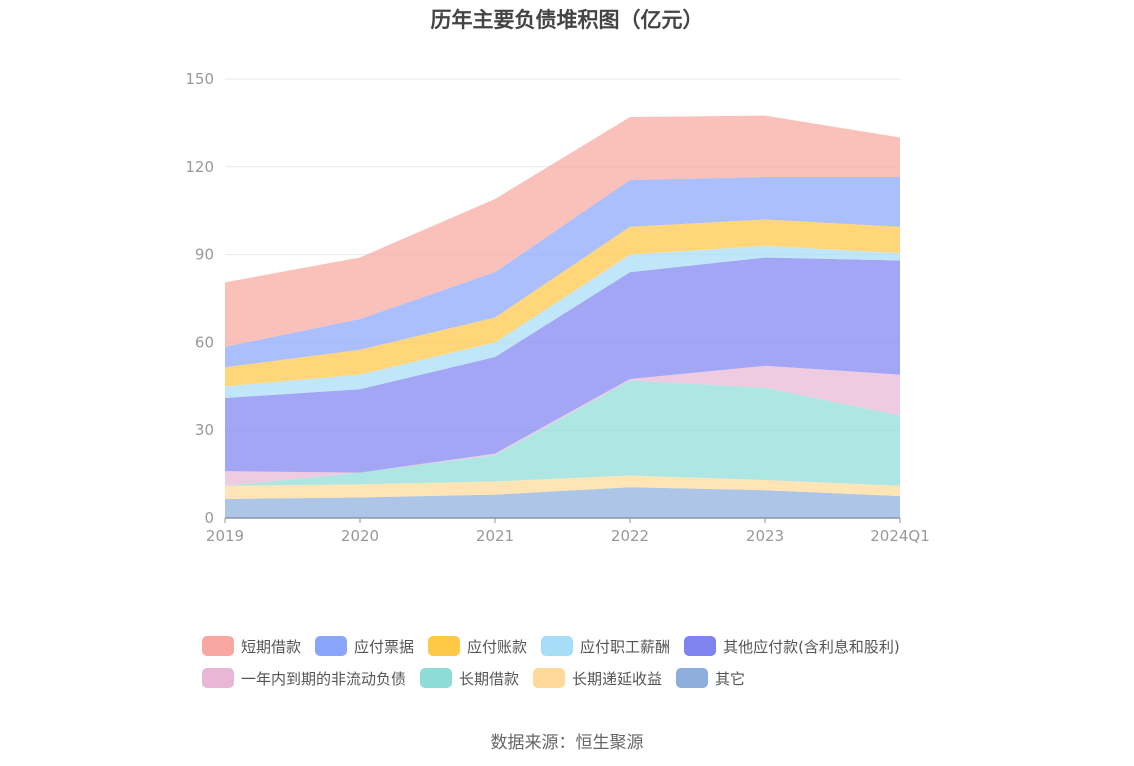 This screenshot has height=766, width=1134. I want to click on legend-item: 应付职工薪酬, so click(605, 646).